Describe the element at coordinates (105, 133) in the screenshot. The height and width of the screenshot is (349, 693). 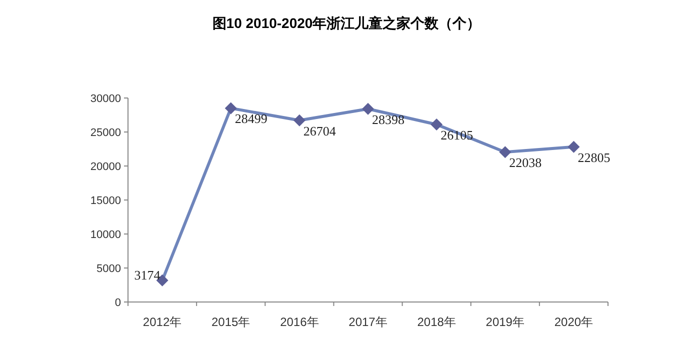
I see `y-tick-label: 25000` at that location.